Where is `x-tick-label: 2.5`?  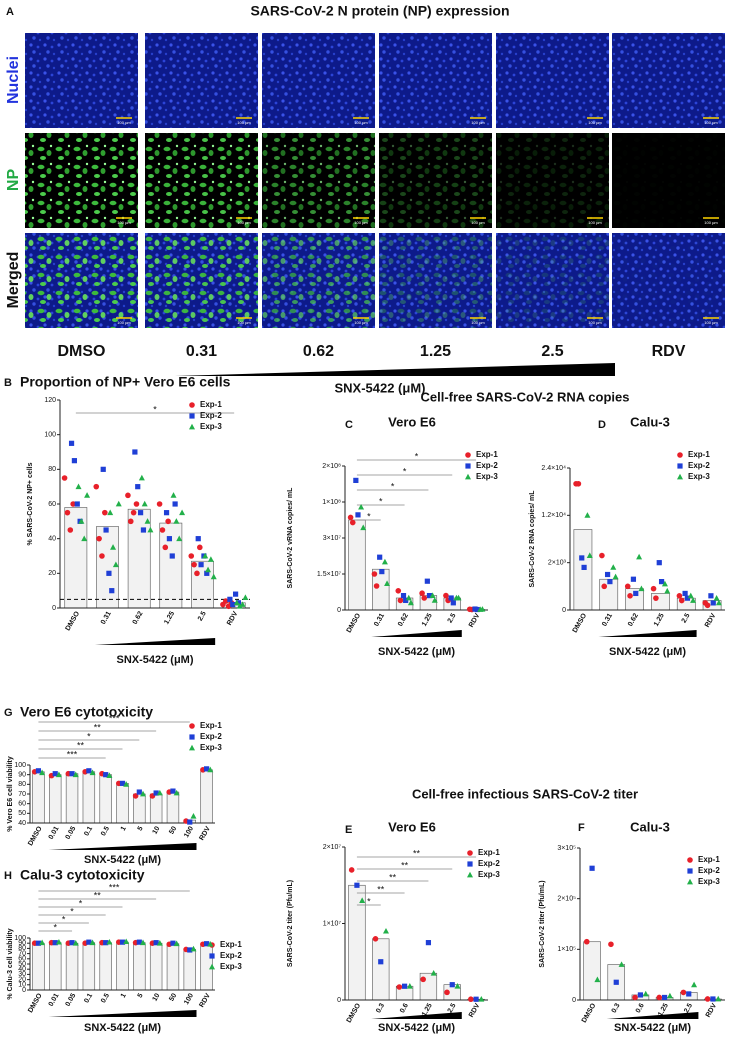 x-tick-label: 2.5 is located at coordinates (202, 616).